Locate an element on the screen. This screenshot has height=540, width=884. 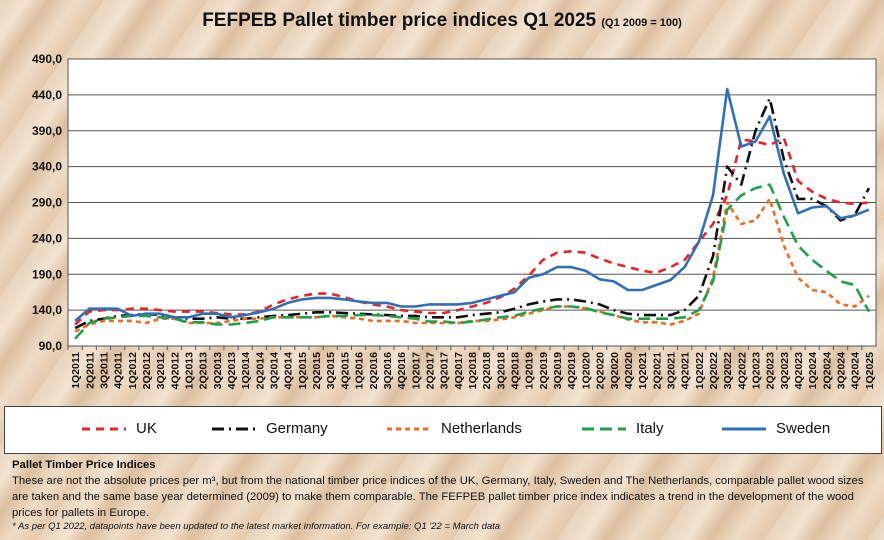
x-tick-label: 3Q2015 is located at coordinates (331, 371).